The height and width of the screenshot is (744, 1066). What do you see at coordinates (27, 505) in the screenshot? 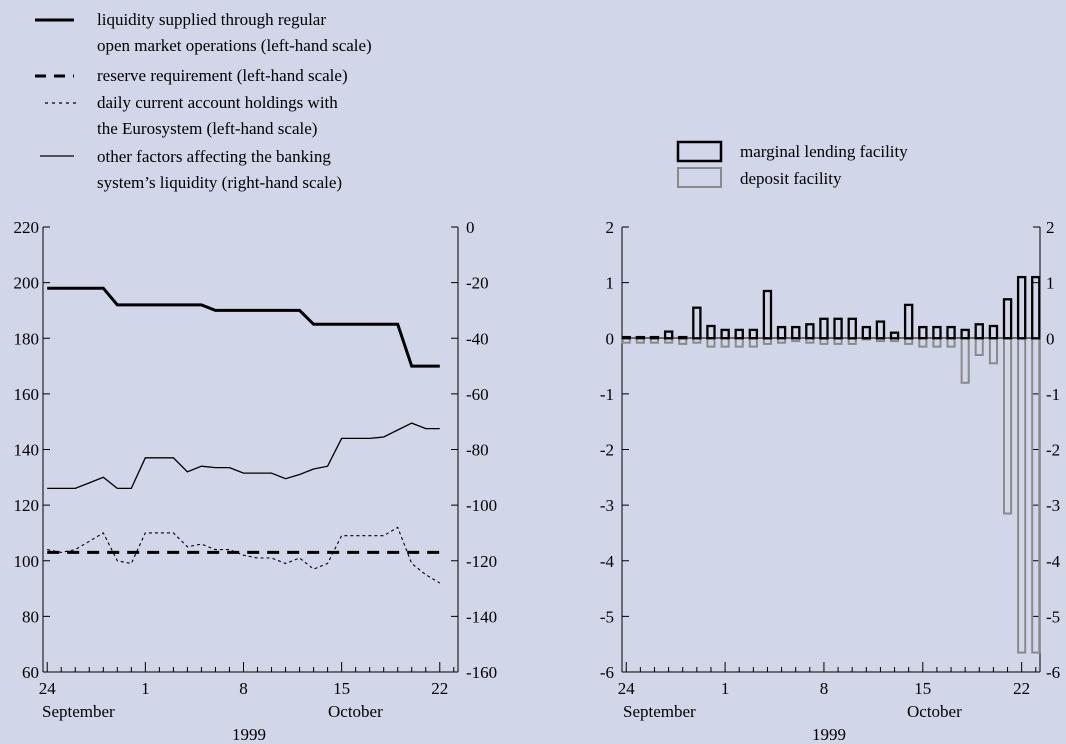
I see `y-left-tick-label: 120` at bounding box center [27, 505].